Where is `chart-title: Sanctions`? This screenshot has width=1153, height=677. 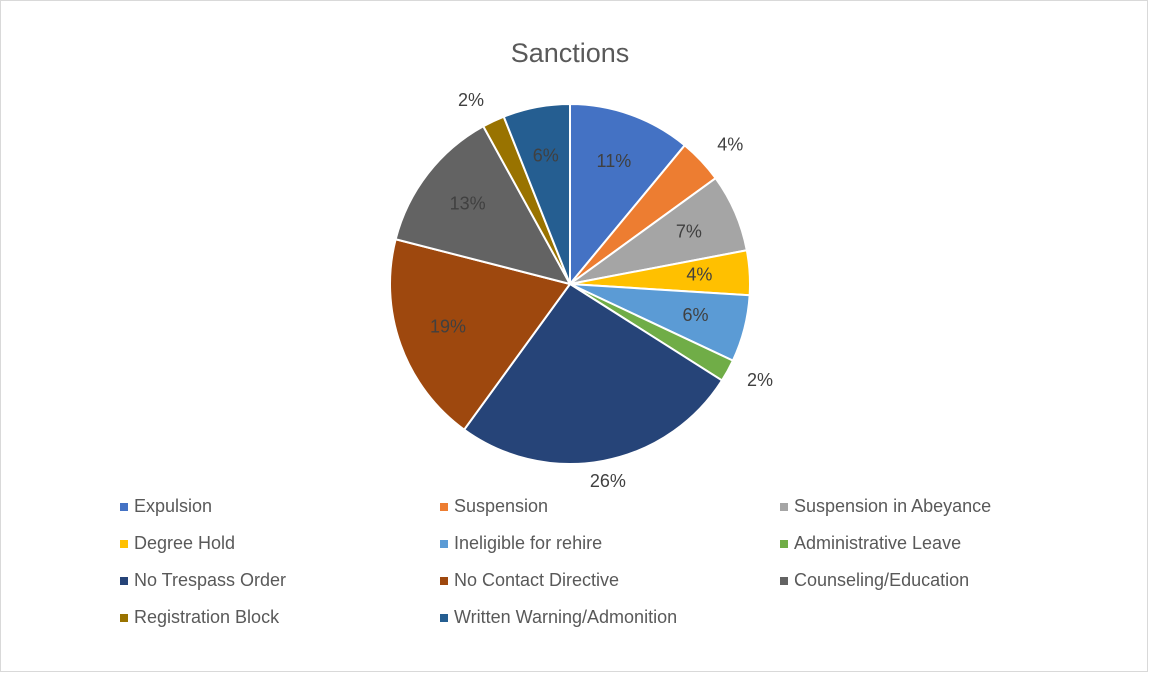 chart-title: Sanctions is located at coordinates (570, 53).